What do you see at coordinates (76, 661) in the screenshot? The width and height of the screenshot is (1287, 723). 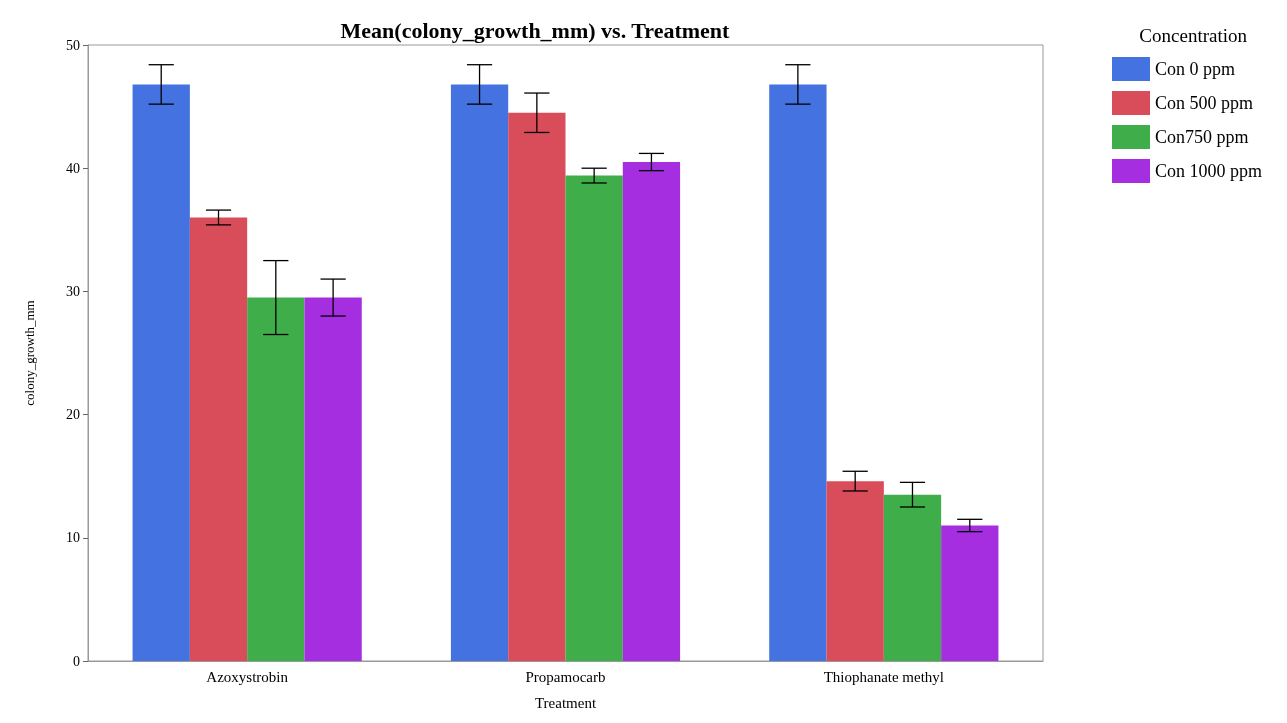 I see `y-tick-label: 0` at bounding box center [76, 661].